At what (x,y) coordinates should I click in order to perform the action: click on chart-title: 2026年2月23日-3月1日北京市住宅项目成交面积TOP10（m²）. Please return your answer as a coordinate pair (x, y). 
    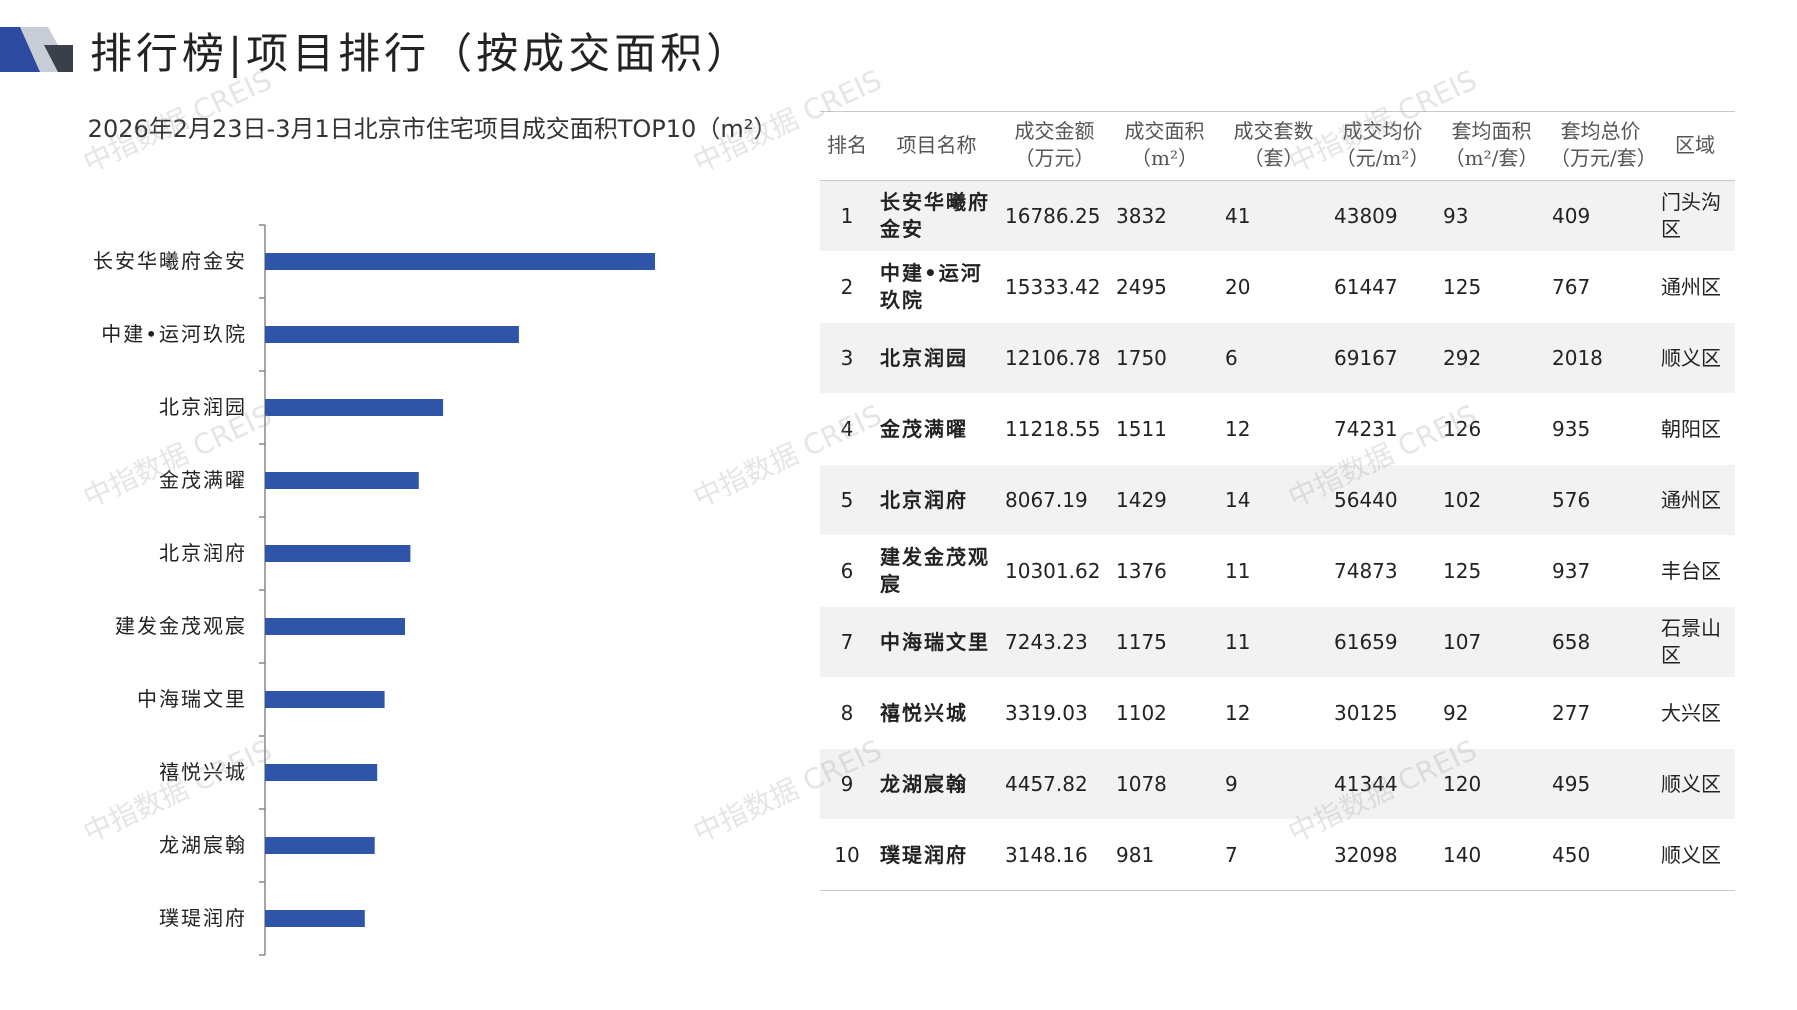
    Looking at the image, I should click on (432, 129).